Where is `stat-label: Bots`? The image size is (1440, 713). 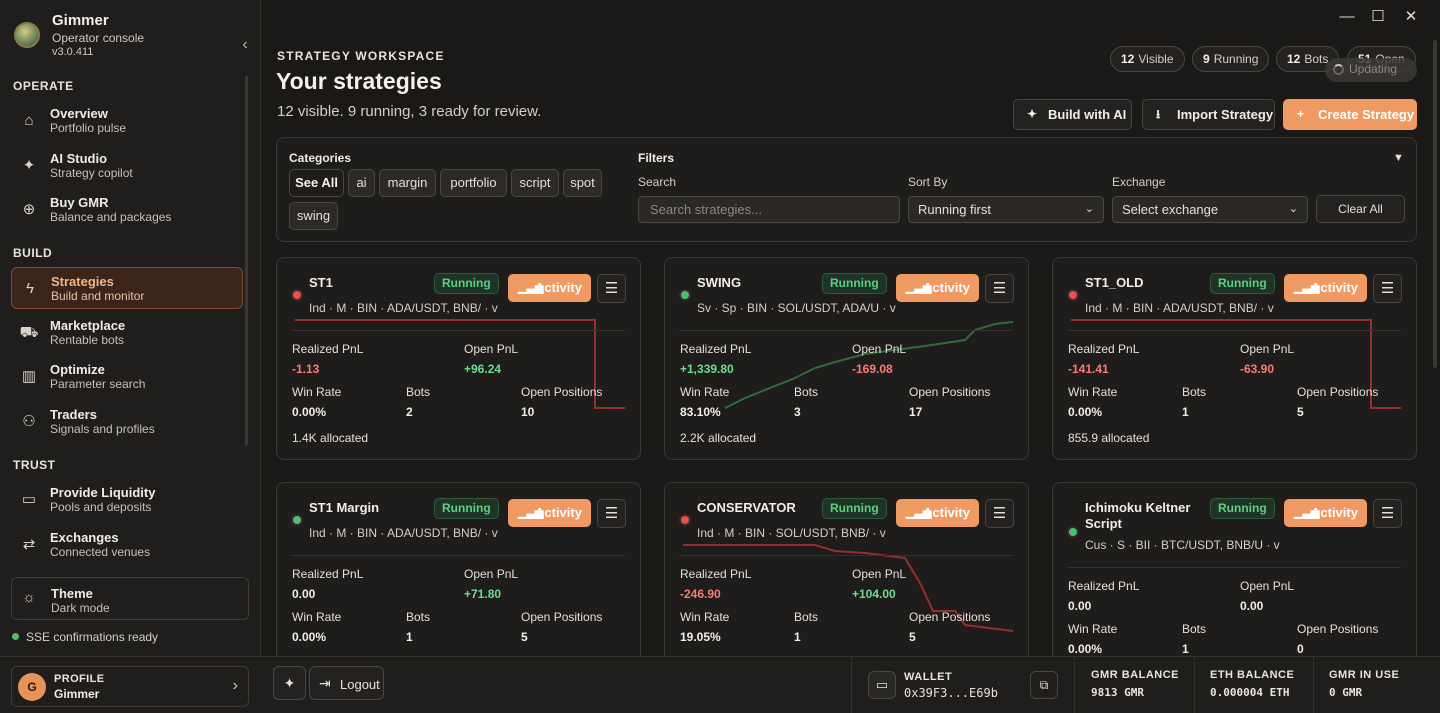
stat-label: Bots is located at coordinates (806, 617).